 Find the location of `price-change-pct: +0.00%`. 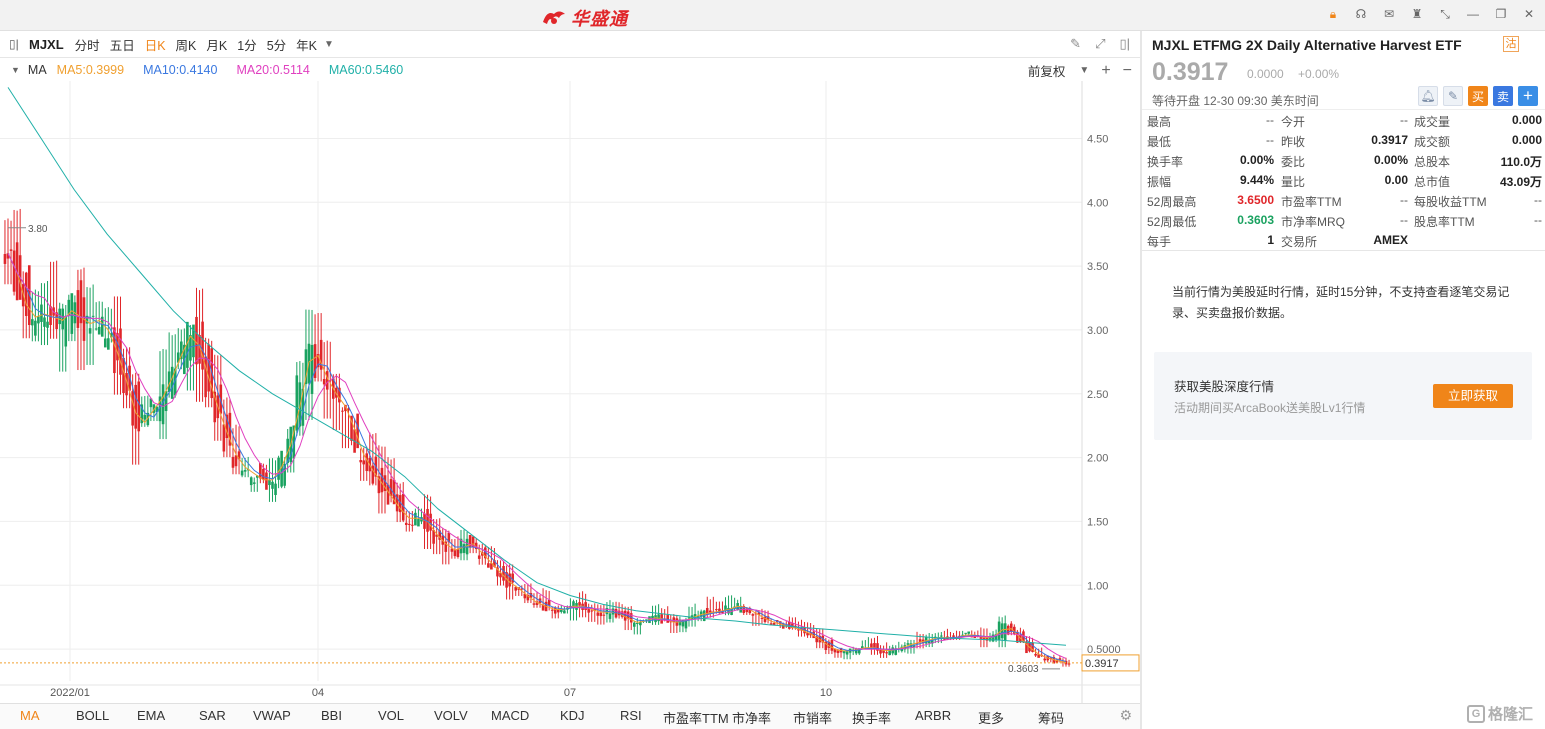

price-change-pct: +0.00% is located at coordinates (1319, 74).